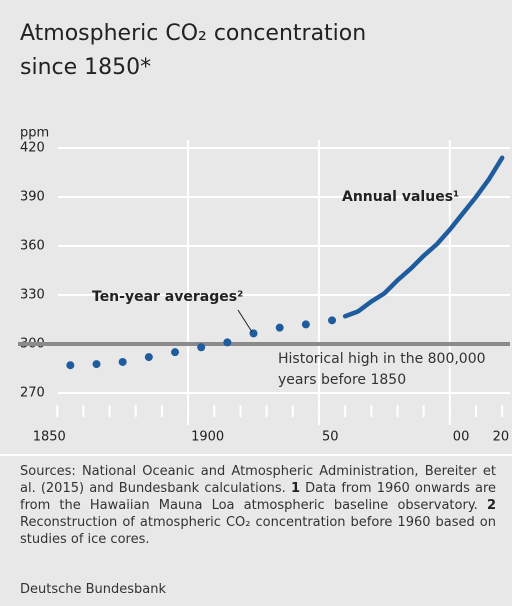  What do you see at coordinates (501, 437) in the screenshot?
I see `x-tick-label: 20` at bounding box center [501, 437].